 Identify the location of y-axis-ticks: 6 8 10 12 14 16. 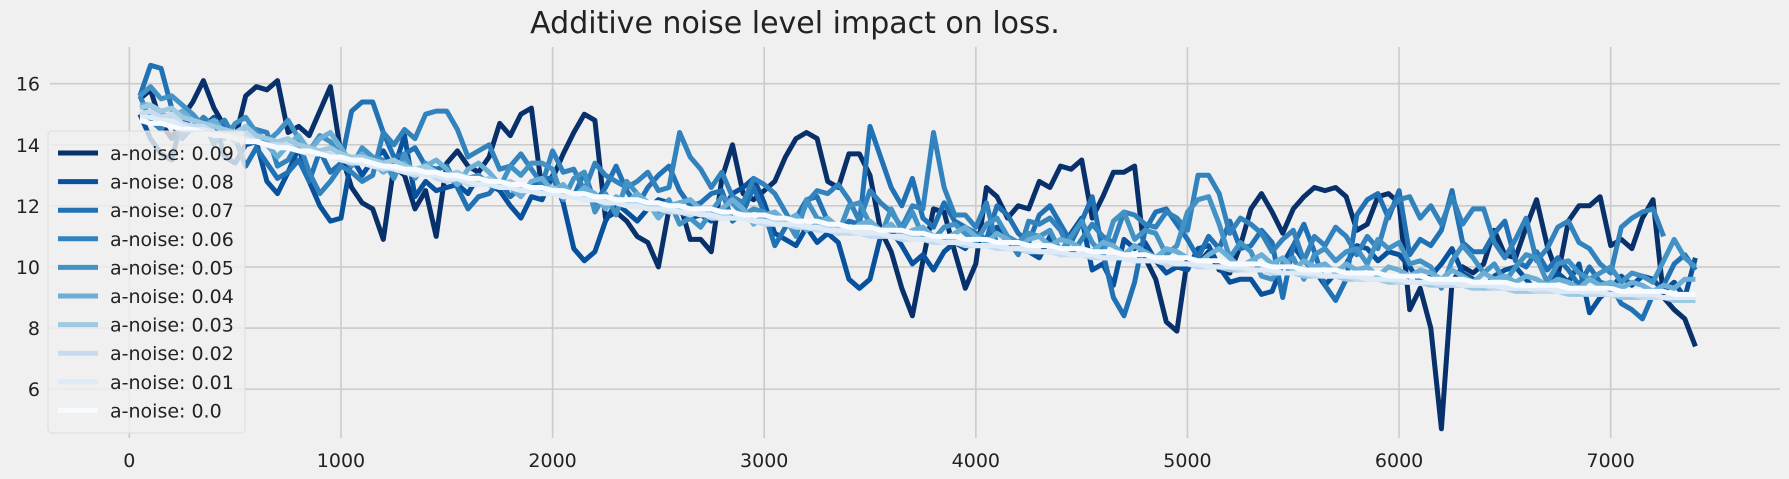
(28, 237).